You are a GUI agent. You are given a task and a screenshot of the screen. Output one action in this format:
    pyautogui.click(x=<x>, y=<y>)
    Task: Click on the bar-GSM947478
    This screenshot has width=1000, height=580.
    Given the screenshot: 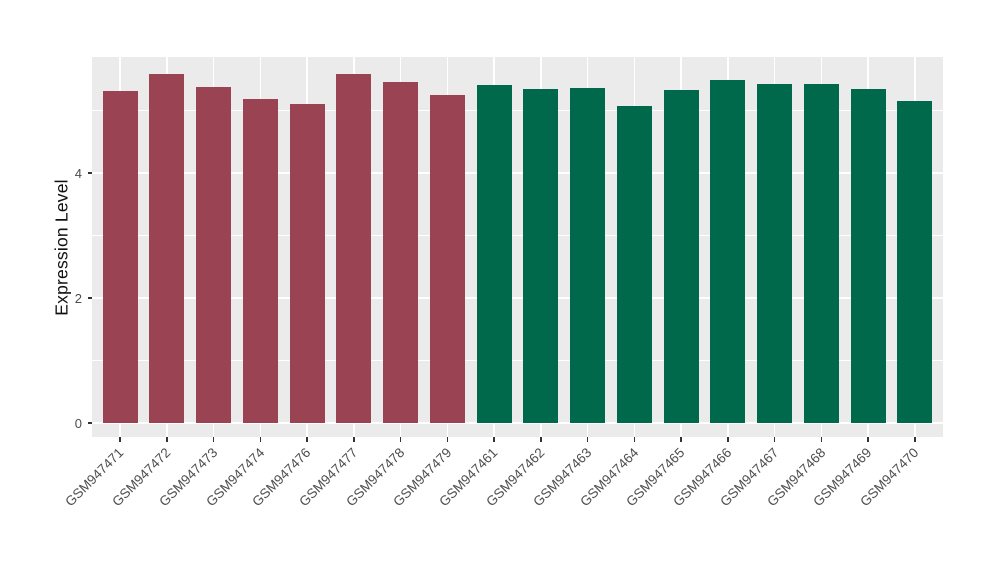 What is the action you would take?
    pyautogui.click(x=401, y=252)
    